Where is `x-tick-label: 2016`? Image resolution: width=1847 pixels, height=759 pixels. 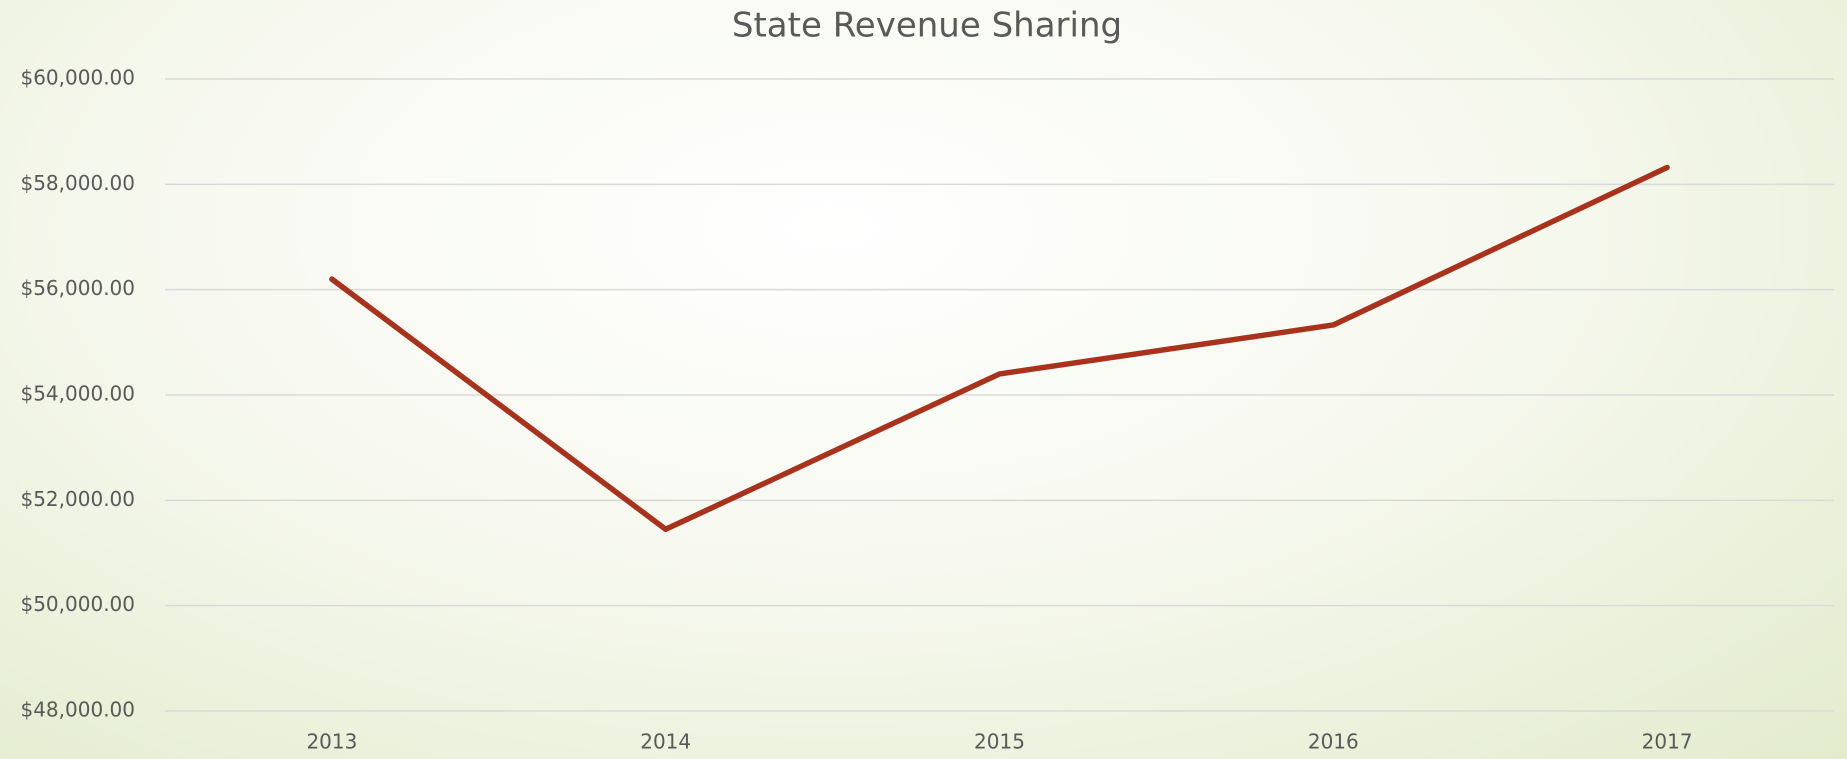 x-tick-label: 2016 is located at coordinates (1333, 742).